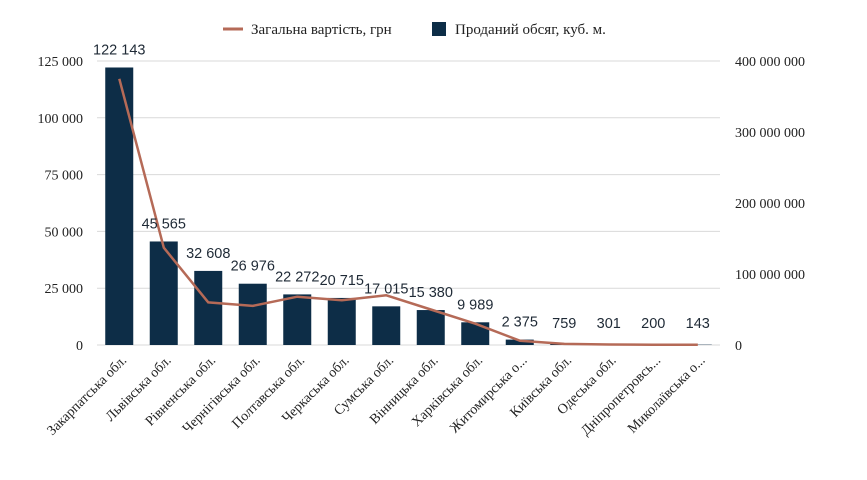 This screenshot has height=480, width=867. I want to click on bar-data-label: 22 272, so click(297, 277).